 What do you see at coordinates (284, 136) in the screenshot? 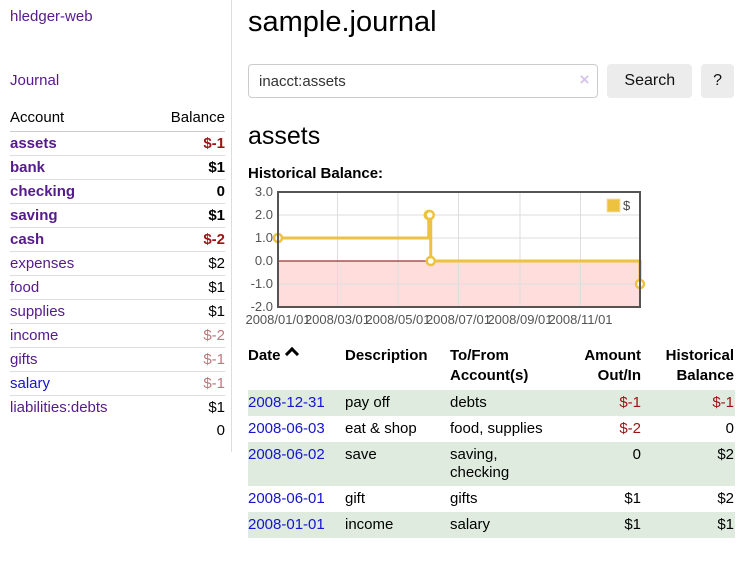
I see `account-title: assets` at bounding box center [284, 136].